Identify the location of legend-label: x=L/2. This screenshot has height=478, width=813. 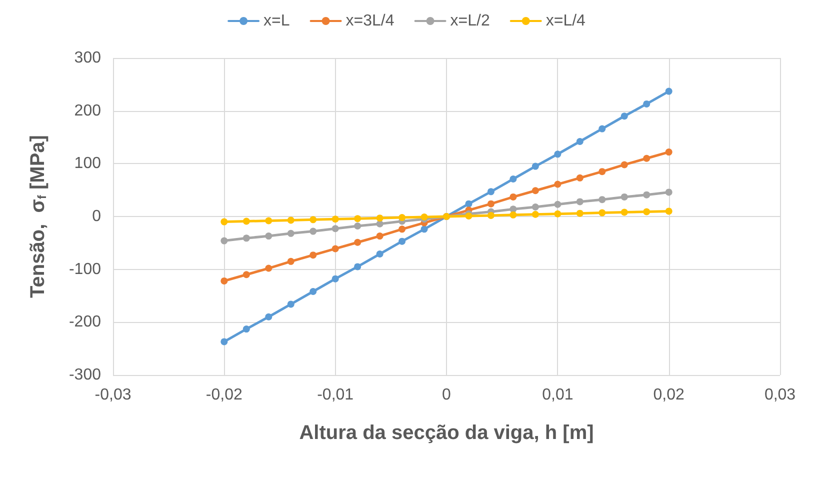
(470, 21).